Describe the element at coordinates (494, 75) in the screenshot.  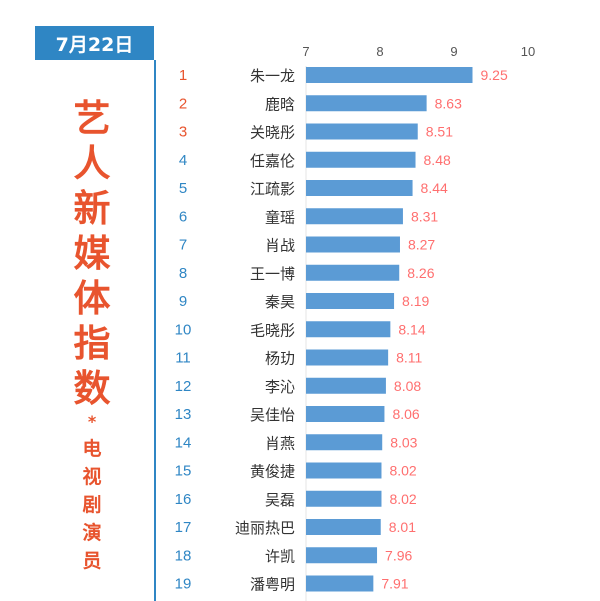
I see `value-label: 9.25` at that location.